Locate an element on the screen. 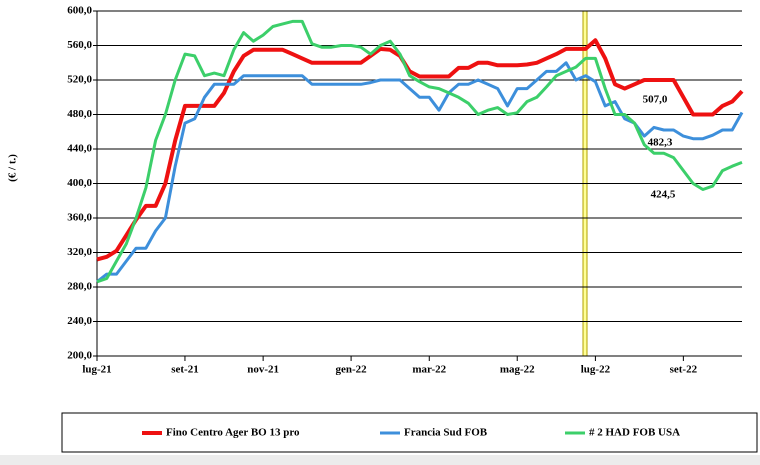 Image resolution: width=760 pixels, height=465 pixels. y-tick-label: 560,0 is located at coordinates (79, 45).